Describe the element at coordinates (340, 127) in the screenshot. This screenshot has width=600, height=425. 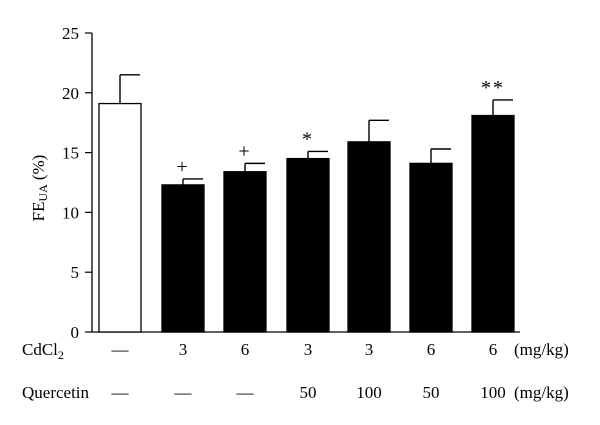
I see `significance-markers: ++***` at that location.